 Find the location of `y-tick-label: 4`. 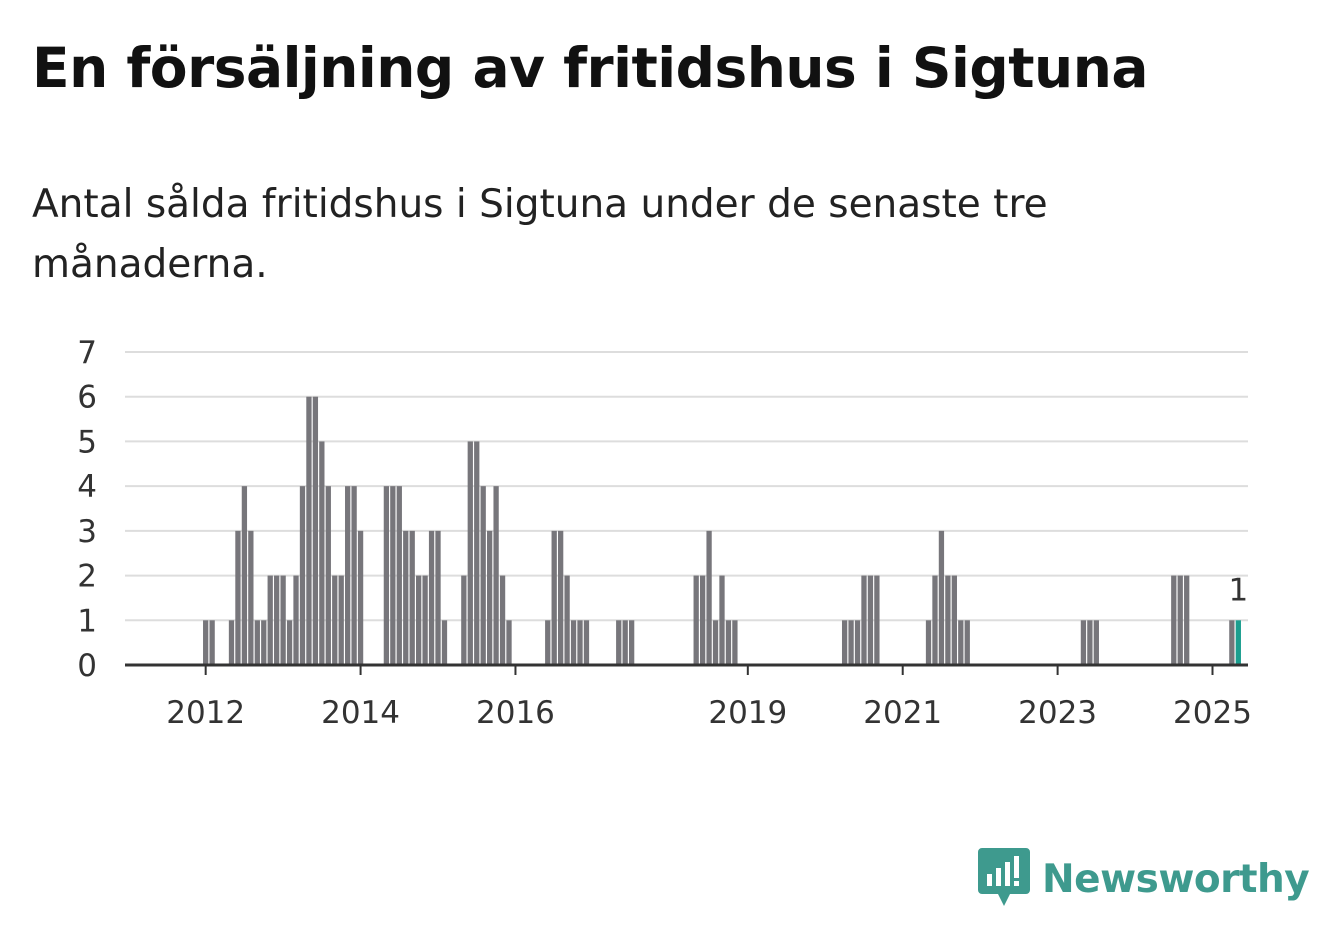

y-tick-label: 4 is located at coordinates (87, 487).